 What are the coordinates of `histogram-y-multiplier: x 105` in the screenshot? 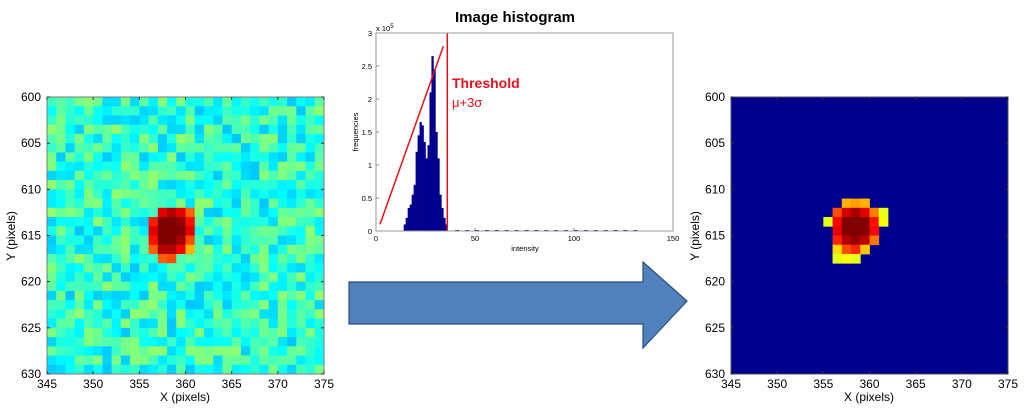 It's located at (385, 28).